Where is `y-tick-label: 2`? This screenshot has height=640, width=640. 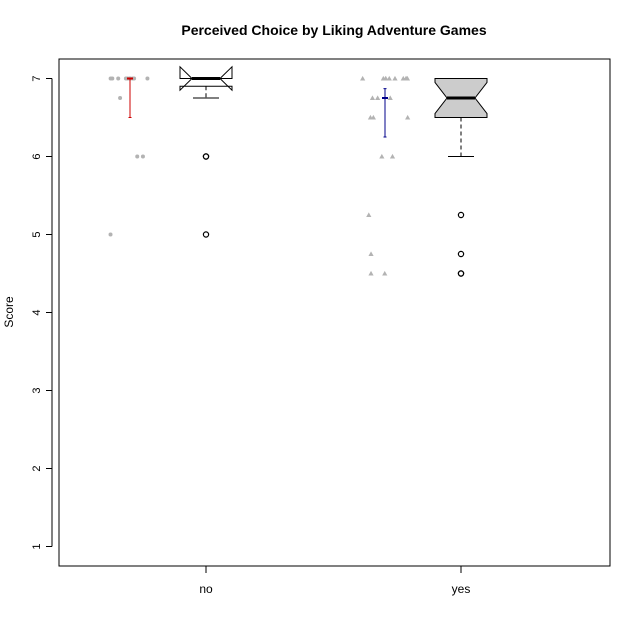
y-tick-label: 2 is located at coordinates (37, 468).